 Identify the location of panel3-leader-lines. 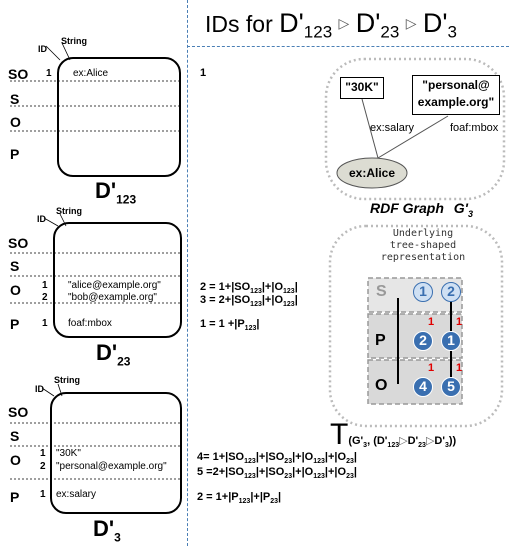
(96, 431).